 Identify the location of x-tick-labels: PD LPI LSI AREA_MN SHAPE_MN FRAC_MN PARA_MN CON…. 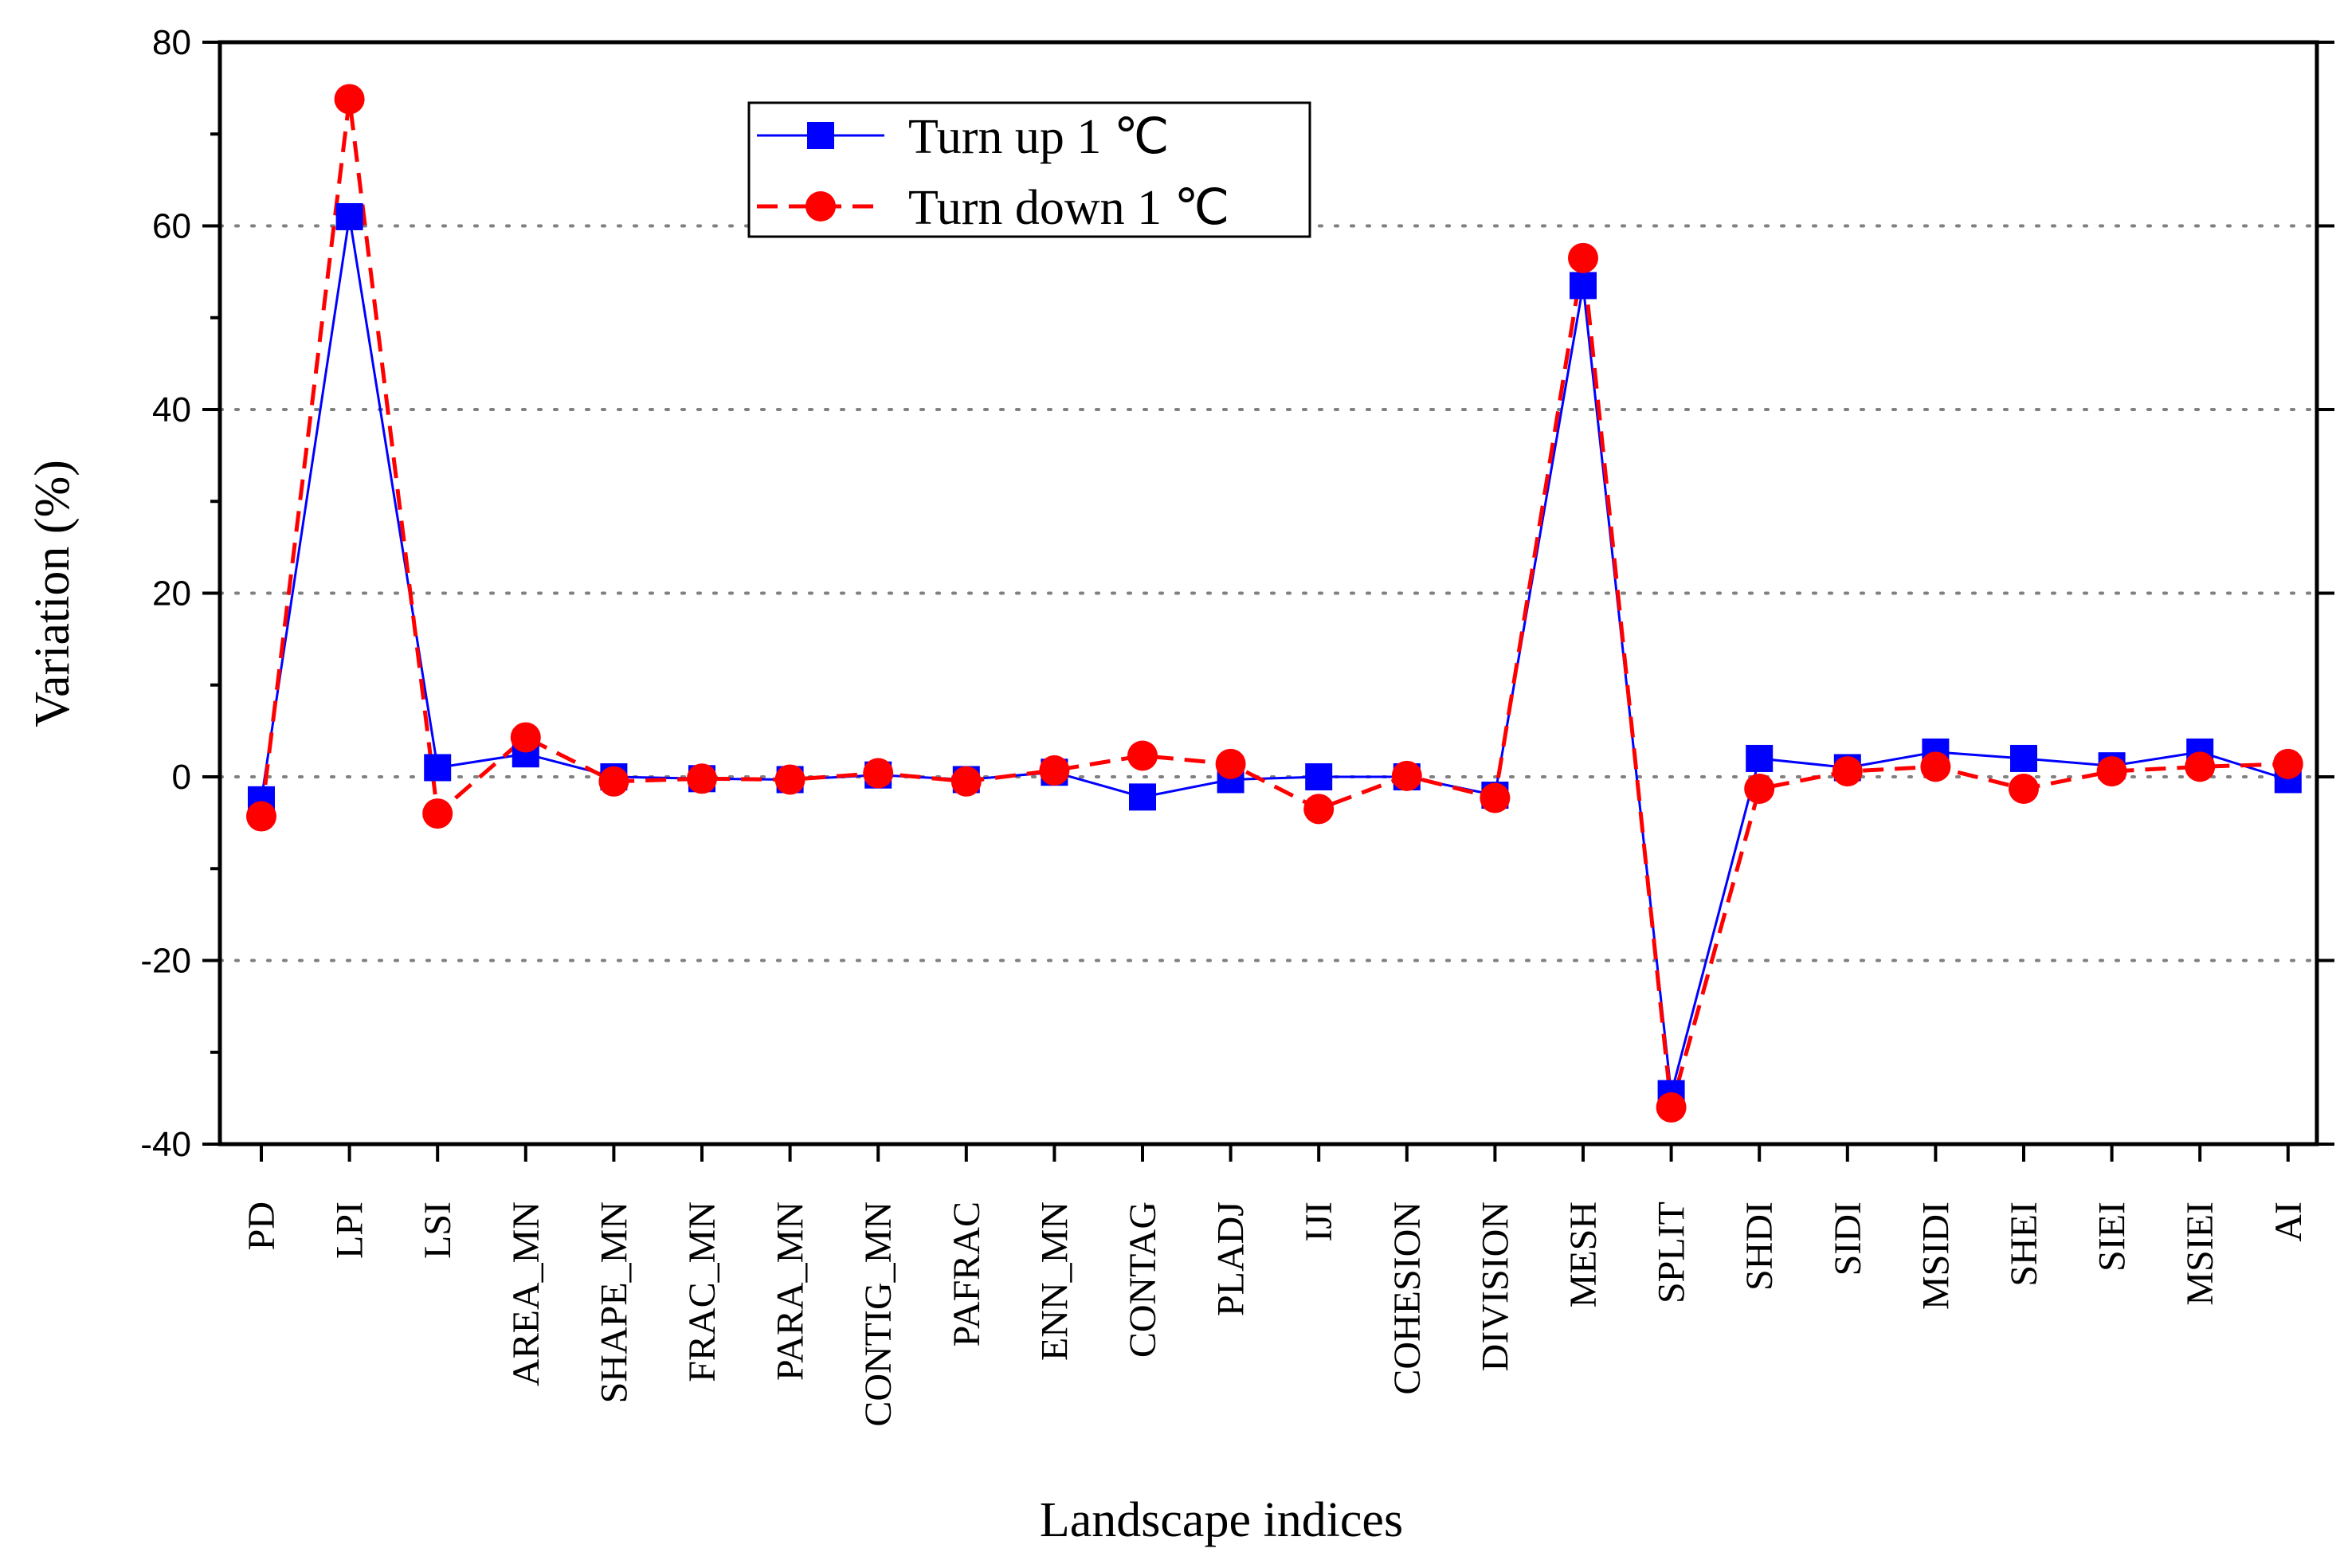
(1275, 1314).